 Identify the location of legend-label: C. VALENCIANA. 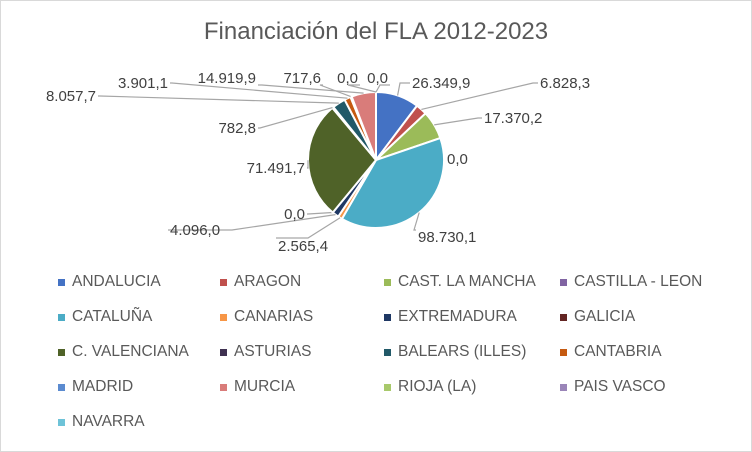
(130, 351).